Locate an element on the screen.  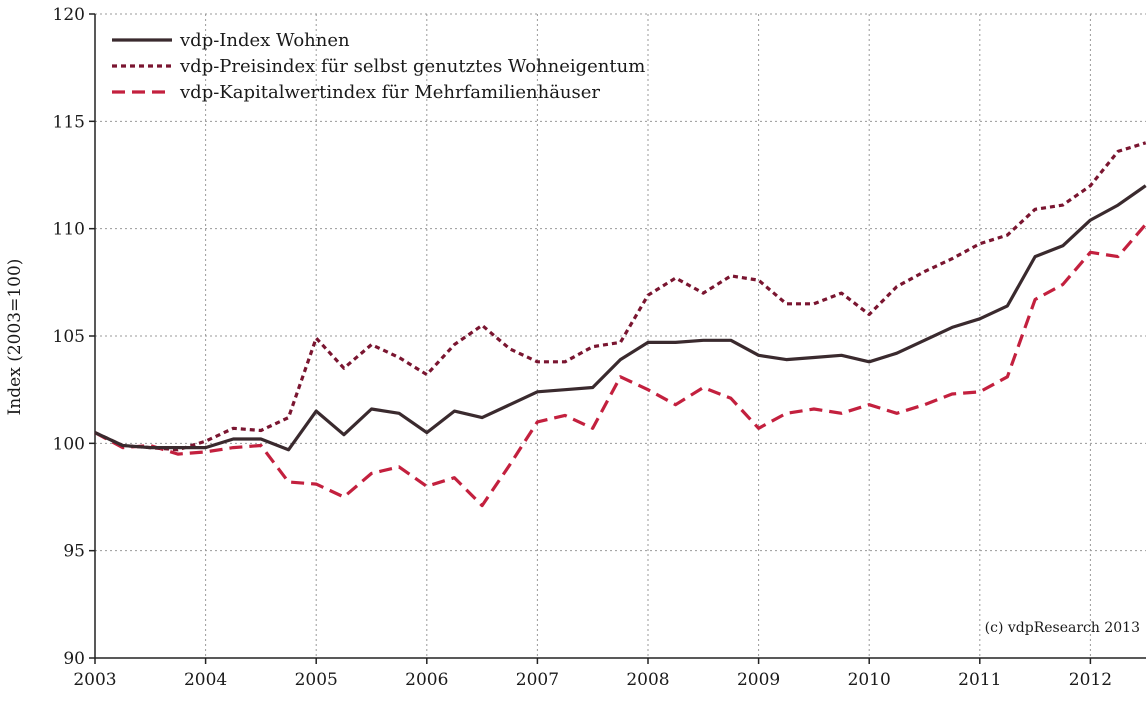
y-tick-label: 100 is located at coordinates (69, 444).